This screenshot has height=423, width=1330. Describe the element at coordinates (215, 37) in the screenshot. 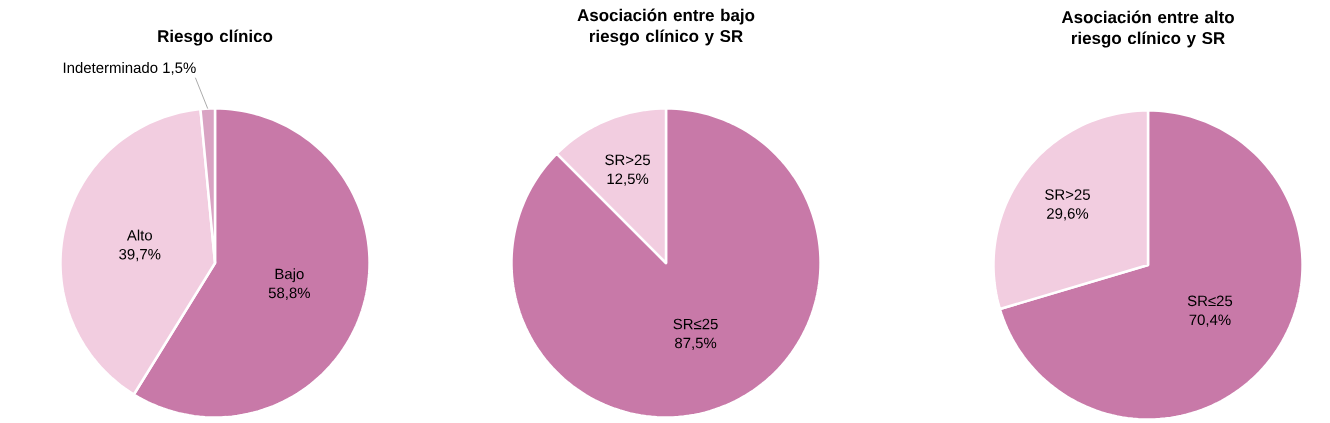

I see `chart-title: Riesgo clínico` at that location.